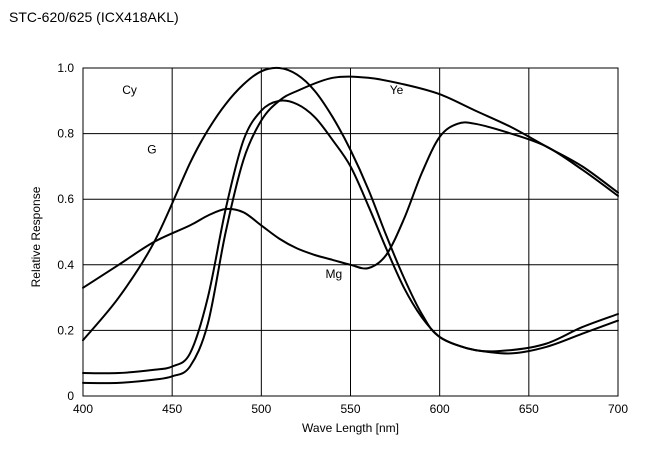 This screenshot has height=453, width=668. What do you see at coordinates (397, 90) in the screenshot?
I see `label-ye: Ye` at bounding box center [397, 90].